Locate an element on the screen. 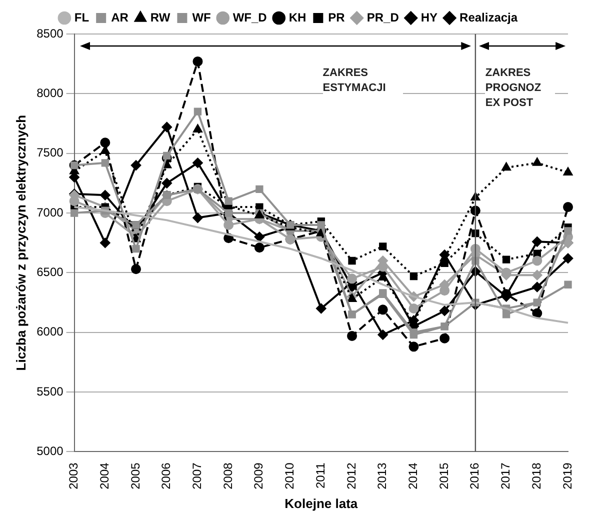 The width and height of the screenshot is (593, 520). y-tick-label: 8500 is located at coordinates (50, 33).